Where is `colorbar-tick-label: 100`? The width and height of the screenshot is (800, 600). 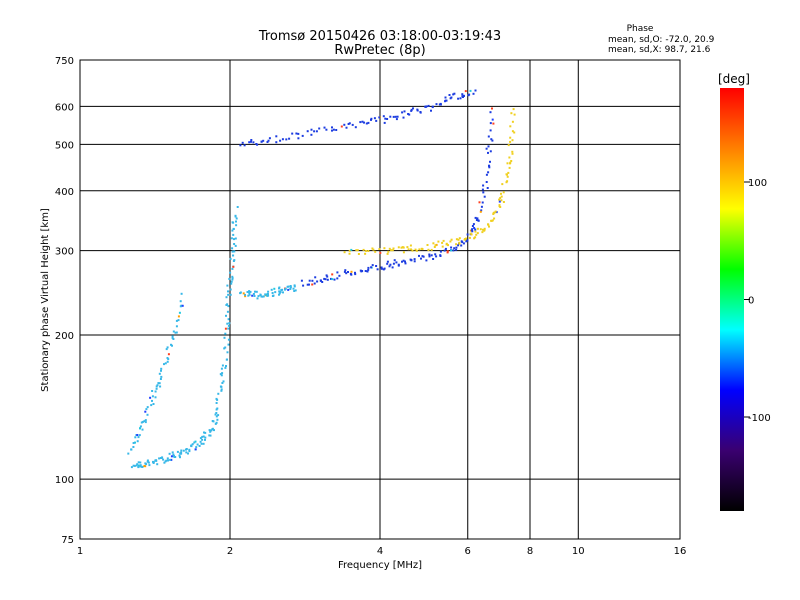
colorbar-tick-label: 100 is located at coordinates (757, 183).